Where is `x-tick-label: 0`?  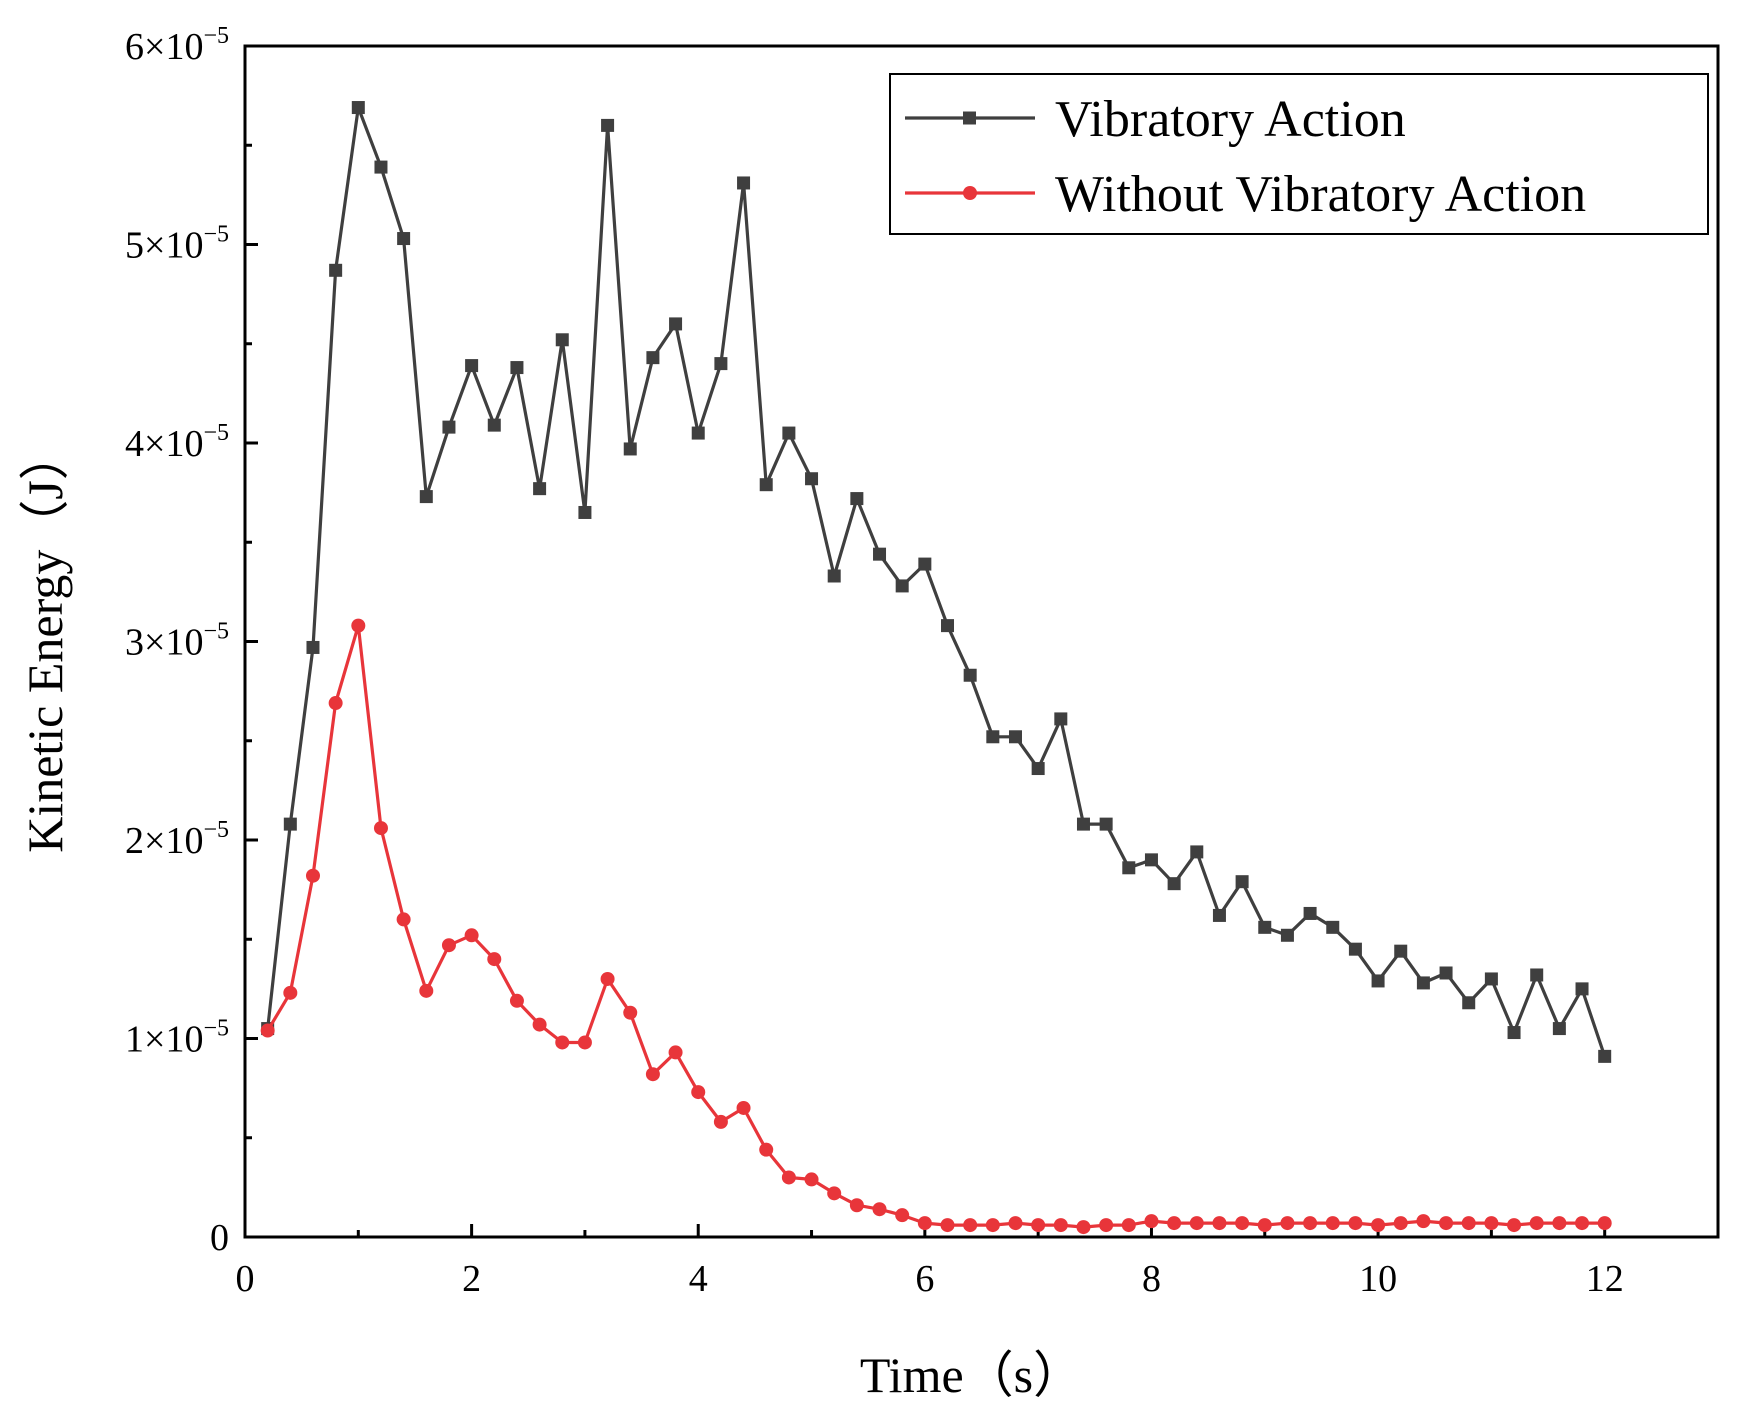
x-tick-label: 0 is located at coordinates (245, 1279).